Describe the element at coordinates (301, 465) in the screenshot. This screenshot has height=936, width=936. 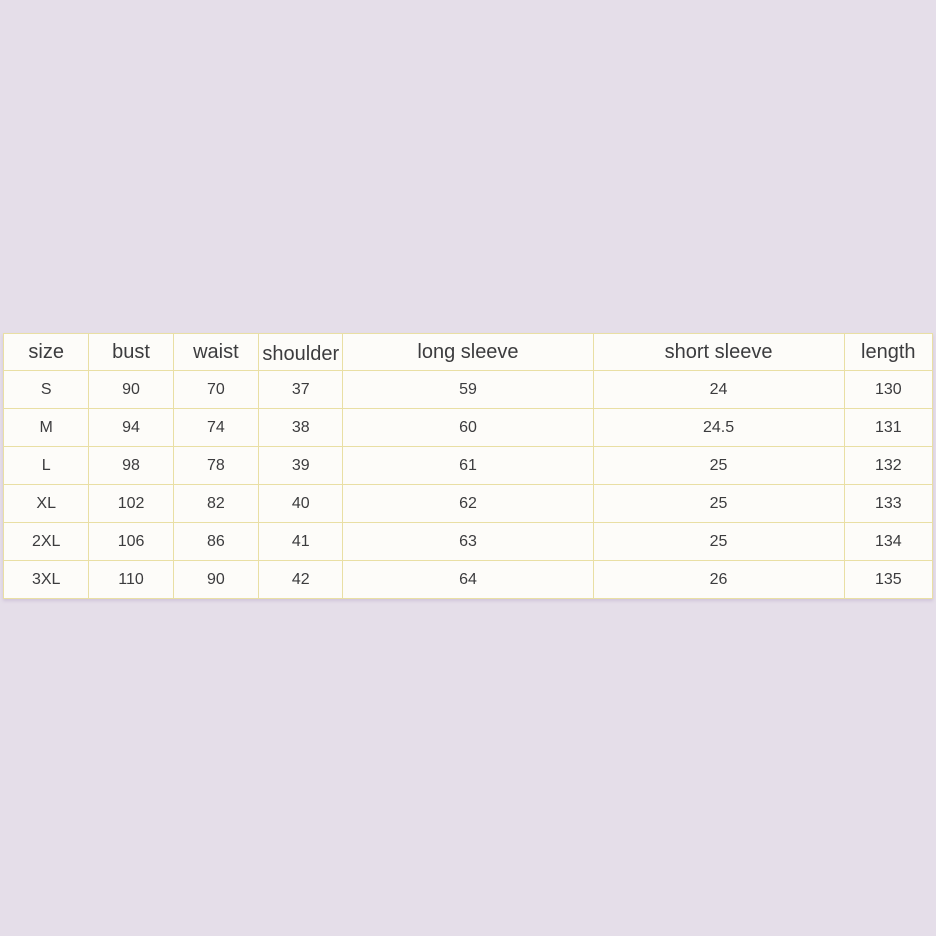
I see `measurement-cell: 39` at that location.